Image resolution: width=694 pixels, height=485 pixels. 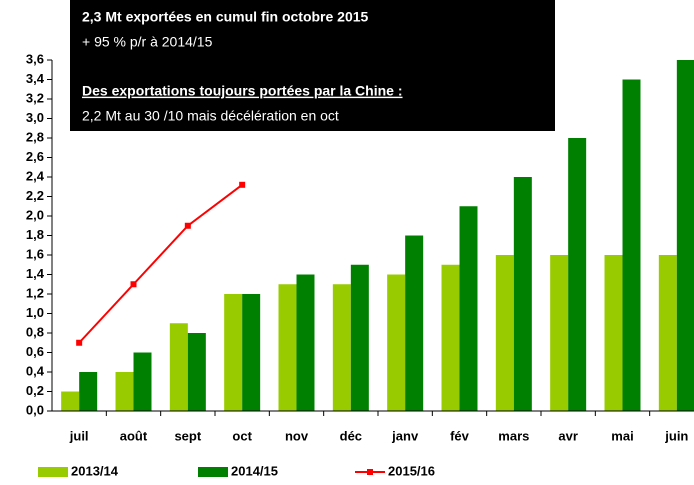 What do you see at coordinates (35, 351) in the screenshot?
I see `y-tick-label: 0,6` at bounding box center [35, 351].